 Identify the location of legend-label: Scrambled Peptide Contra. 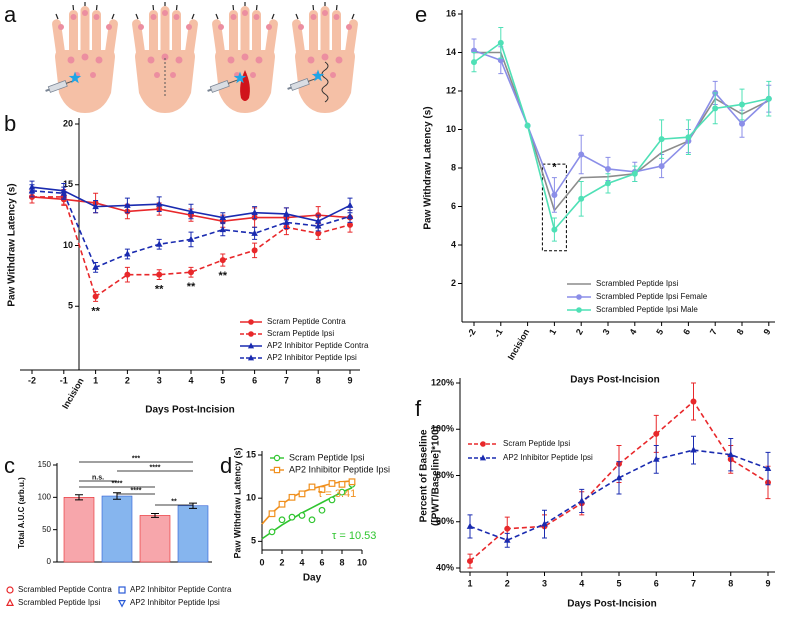
(65, 589).